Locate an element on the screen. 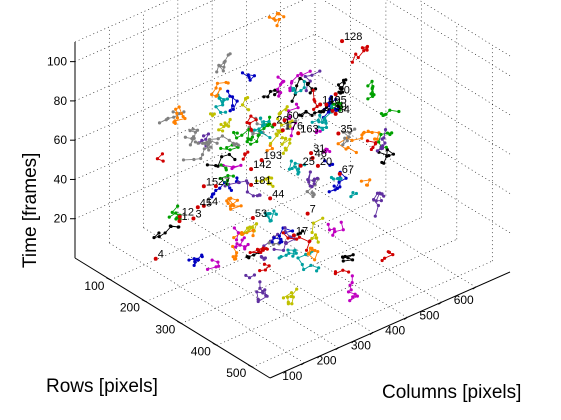  track-id-label: 128 is located at coordinates (353, 37).